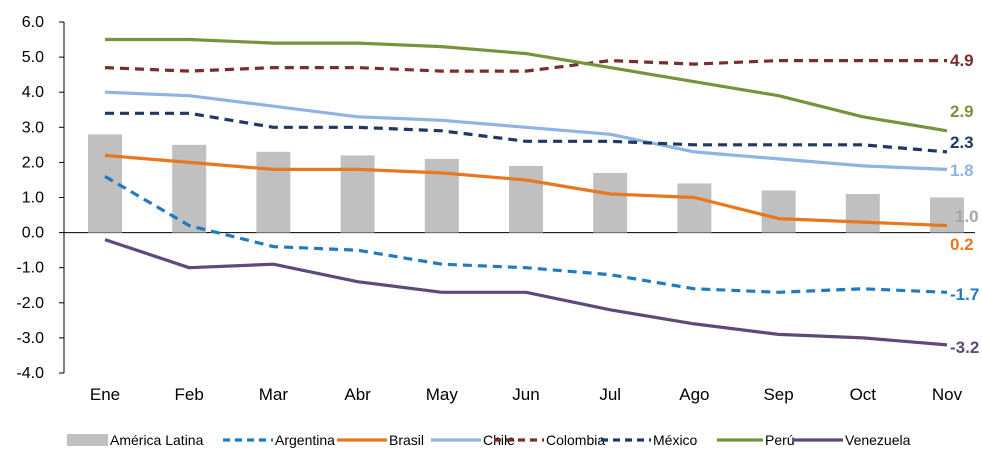  I want to click on x-tick-label: Nov, so click(947, 394).